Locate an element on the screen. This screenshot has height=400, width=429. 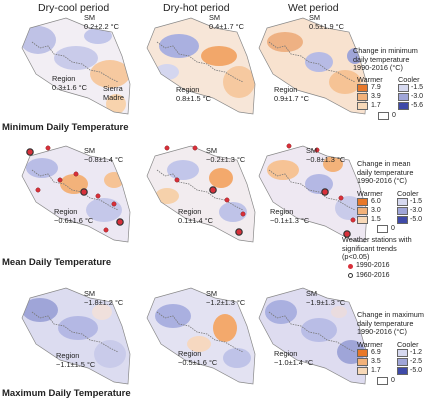
map-min-wet is located at coordinates (313, 66).